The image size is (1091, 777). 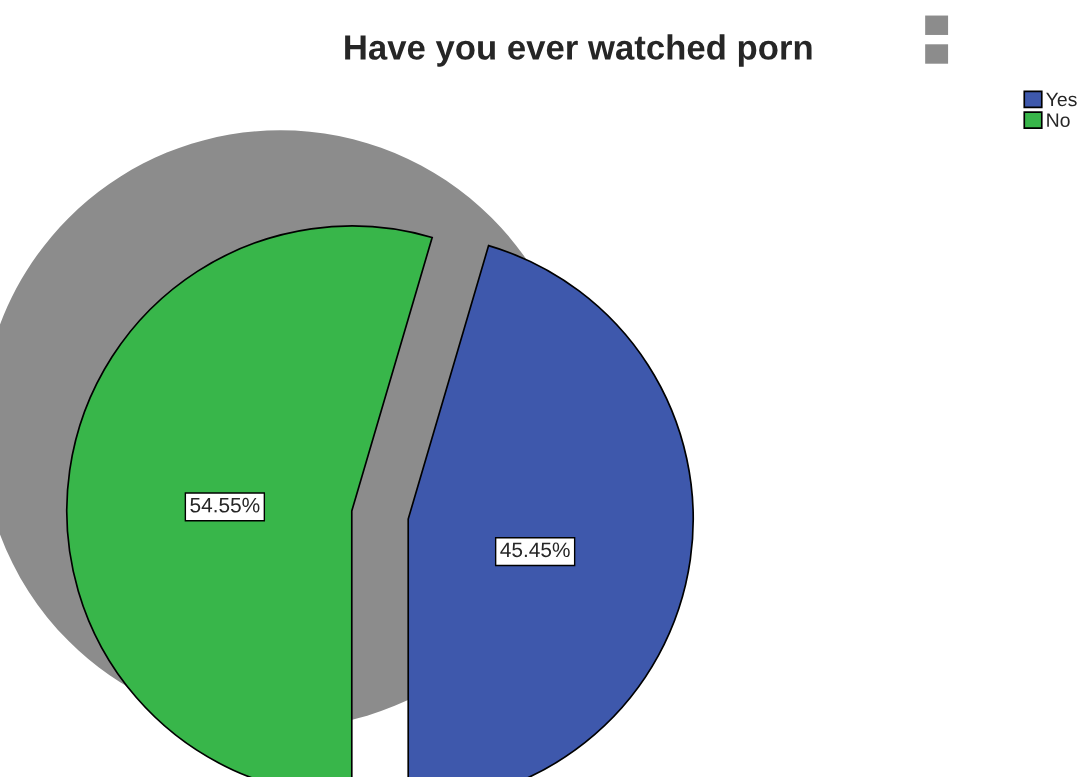 I want to click on chart-title: Have you ever watched porn, so click(x=578, y=50).